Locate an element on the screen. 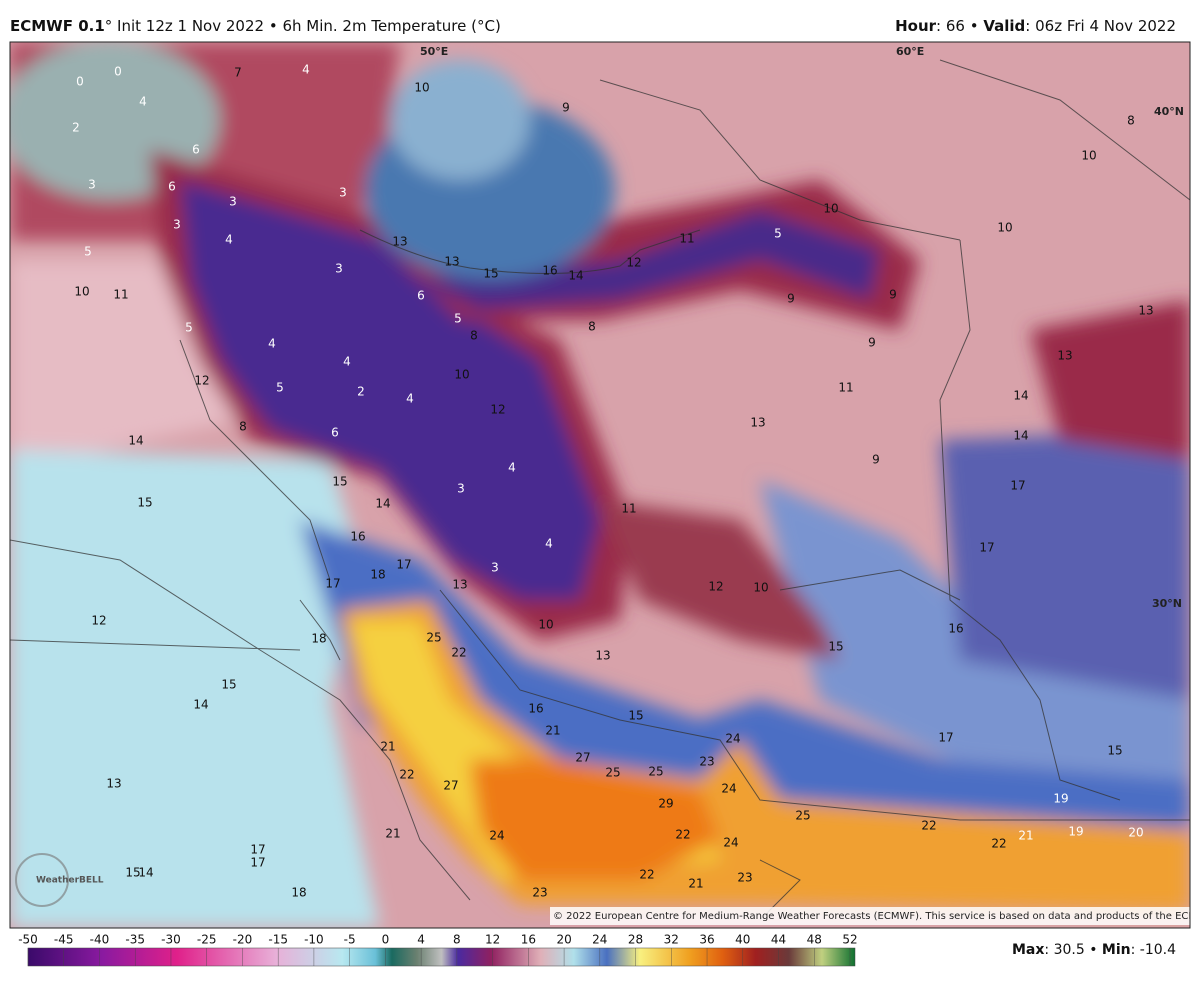  map-label: 7 is located at coordinates (238, 73).